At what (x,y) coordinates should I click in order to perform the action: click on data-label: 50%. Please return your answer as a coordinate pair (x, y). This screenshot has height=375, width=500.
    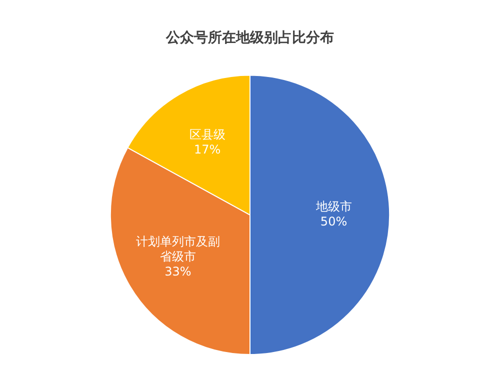
    Looking at the image, I should click on (334, 221).